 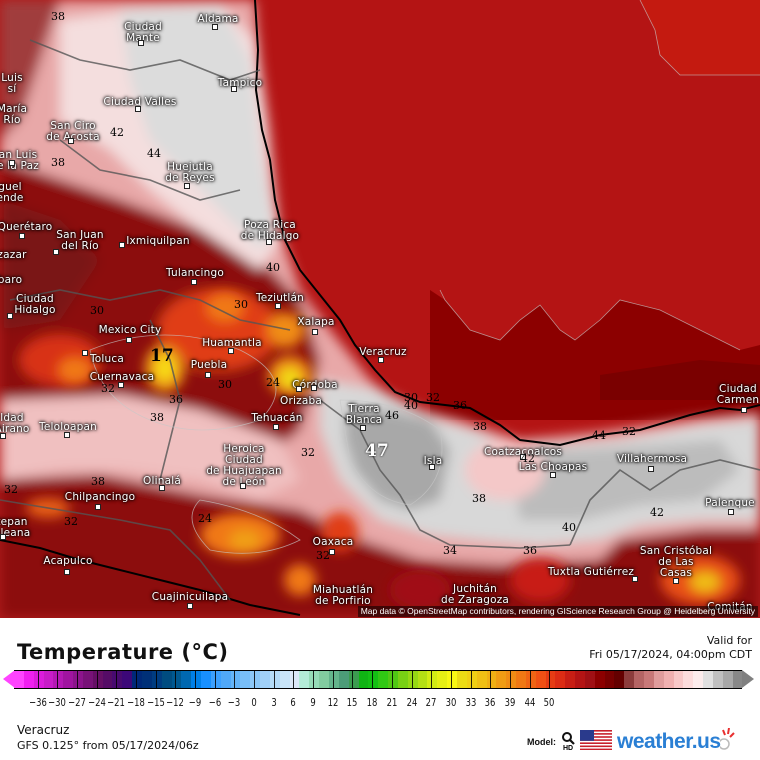 I want to click on colorbar-tick-label: −12, so click(x=175, y=702).